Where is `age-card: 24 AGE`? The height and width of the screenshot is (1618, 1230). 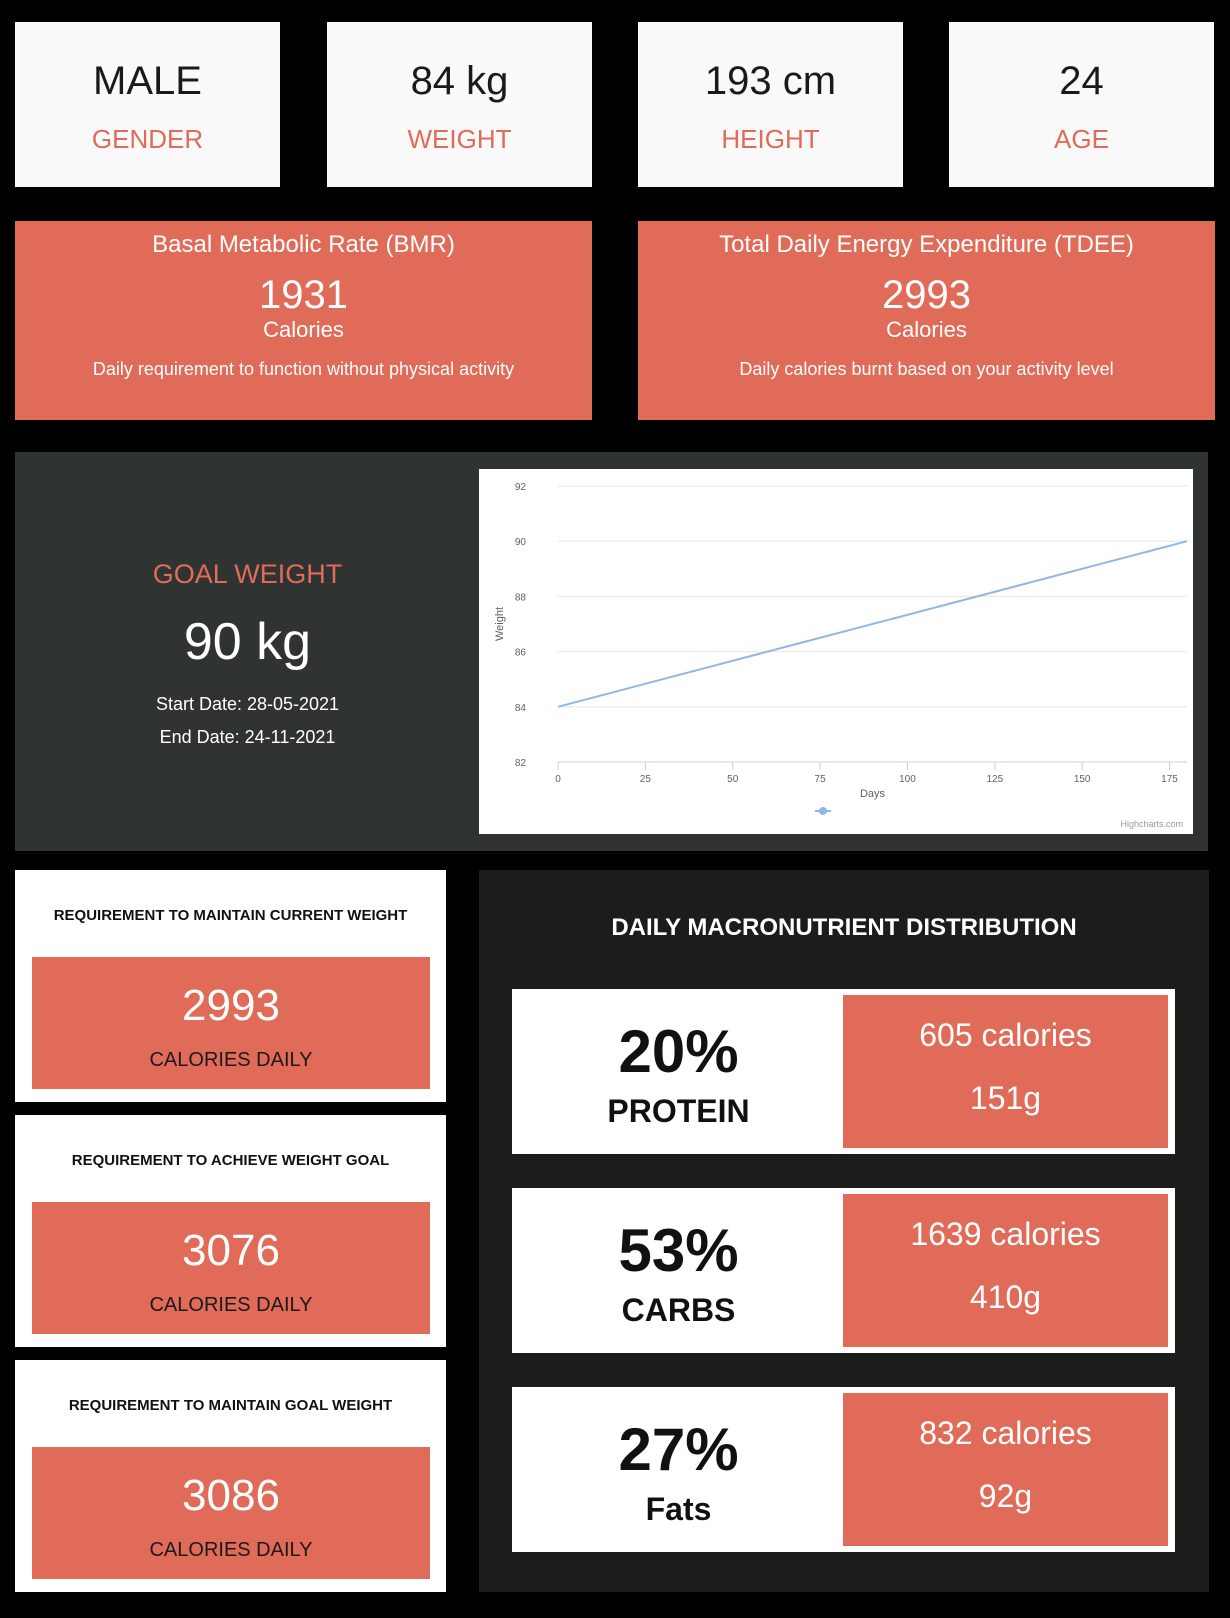
age-card: 24 AGE is located at coordinates (1081, 104).